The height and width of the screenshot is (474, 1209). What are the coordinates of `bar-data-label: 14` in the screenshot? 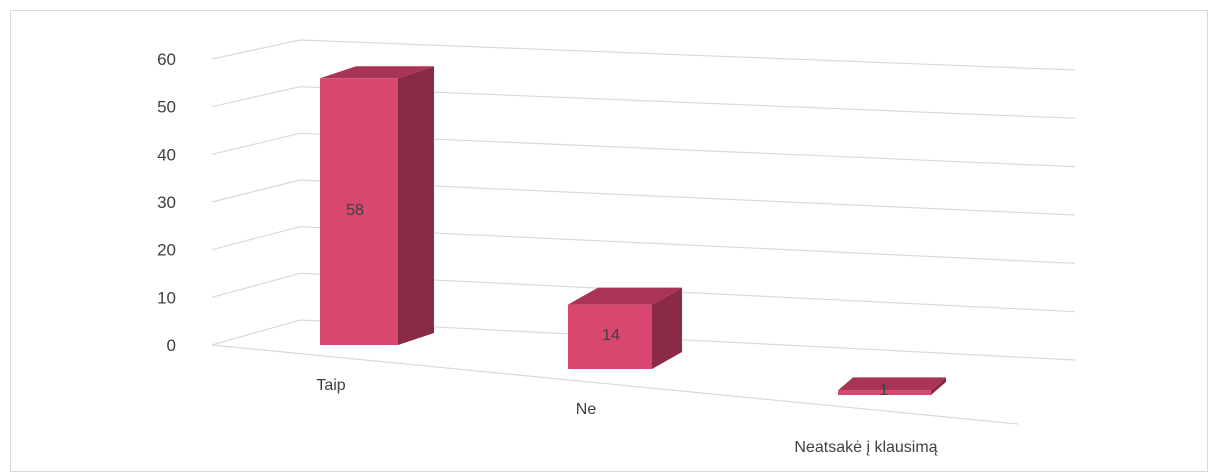 It's located at (611, 335).